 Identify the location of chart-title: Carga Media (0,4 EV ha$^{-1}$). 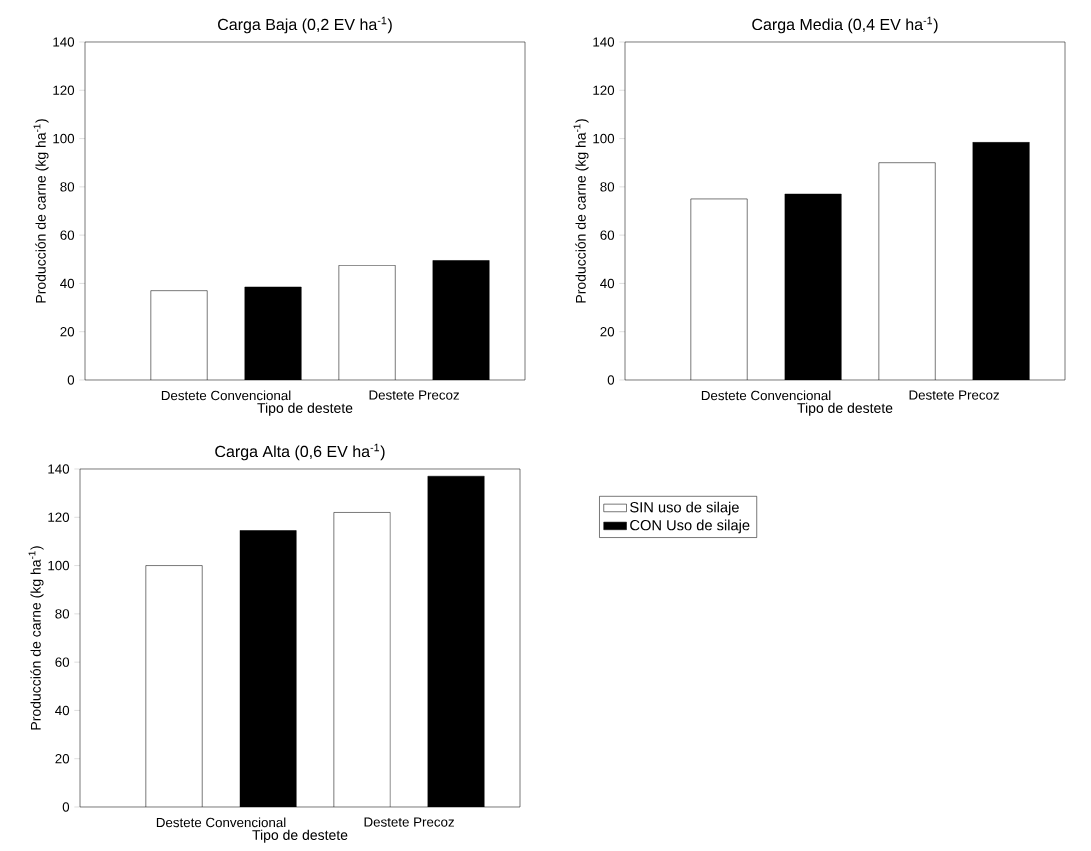
(845, 25).